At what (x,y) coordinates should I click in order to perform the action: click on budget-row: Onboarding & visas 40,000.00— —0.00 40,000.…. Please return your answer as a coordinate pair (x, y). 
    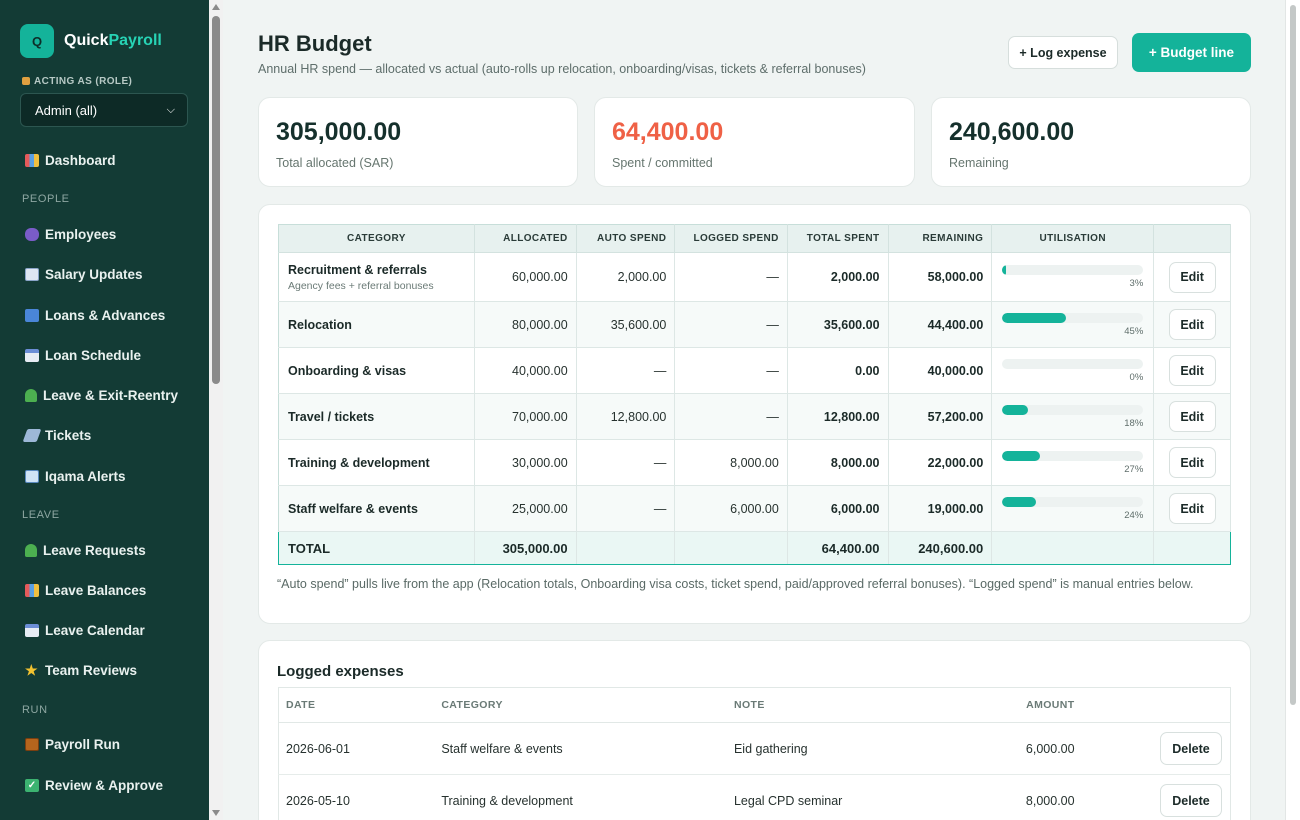
    Looking at the image, I should click on (754, 370).